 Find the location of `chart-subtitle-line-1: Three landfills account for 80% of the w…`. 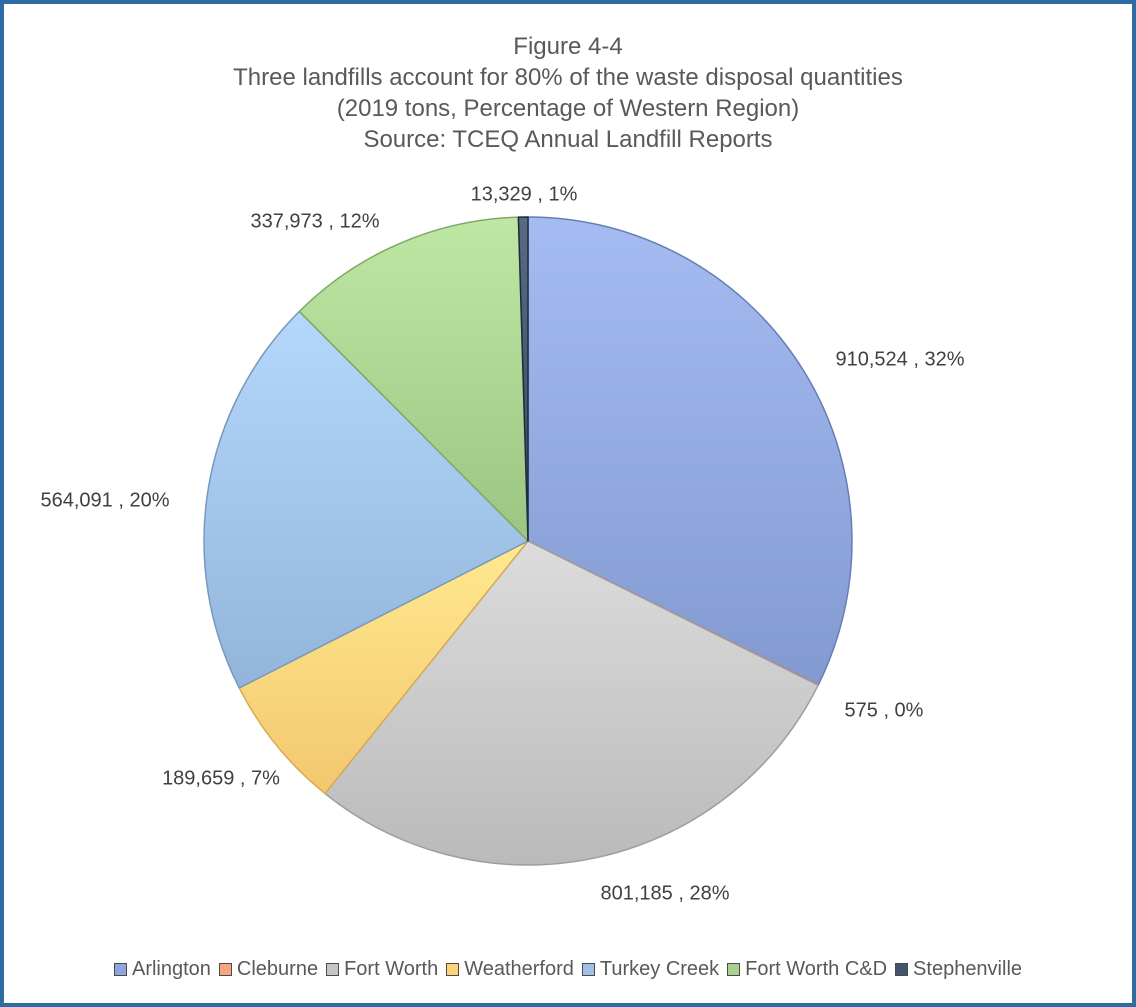

chart-subtitle-line-1: Three landfills account for 80% of the w… is located at coordinates (568, 77).